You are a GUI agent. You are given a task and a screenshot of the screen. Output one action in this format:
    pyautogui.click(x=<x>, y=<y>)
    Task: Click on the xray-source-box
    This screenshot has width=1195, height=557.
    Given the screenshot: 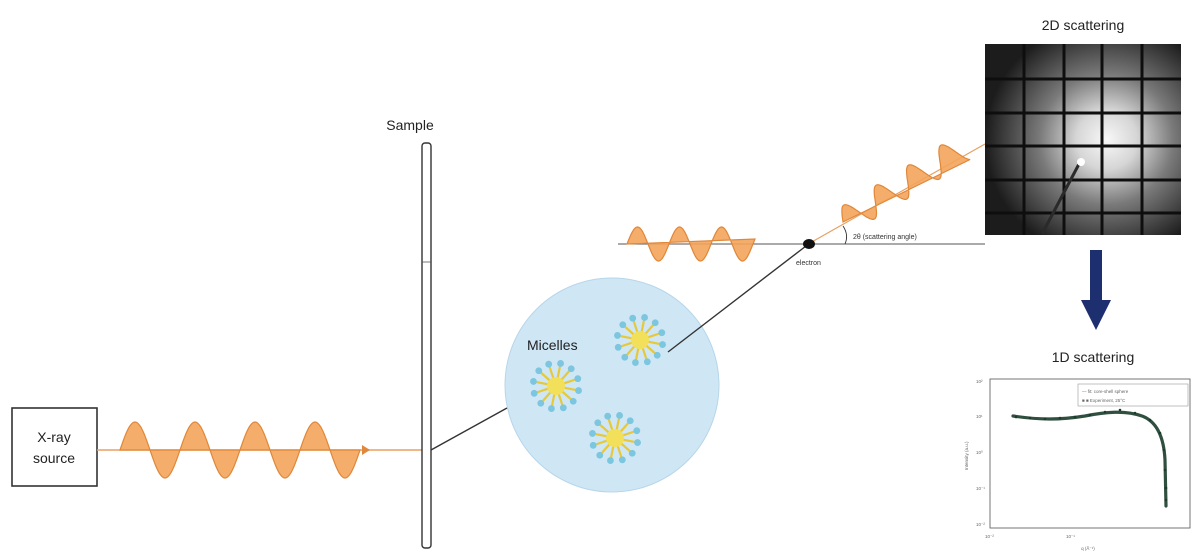 What is the action you would take?
    pyautogui.click(x=54, y=447)
    